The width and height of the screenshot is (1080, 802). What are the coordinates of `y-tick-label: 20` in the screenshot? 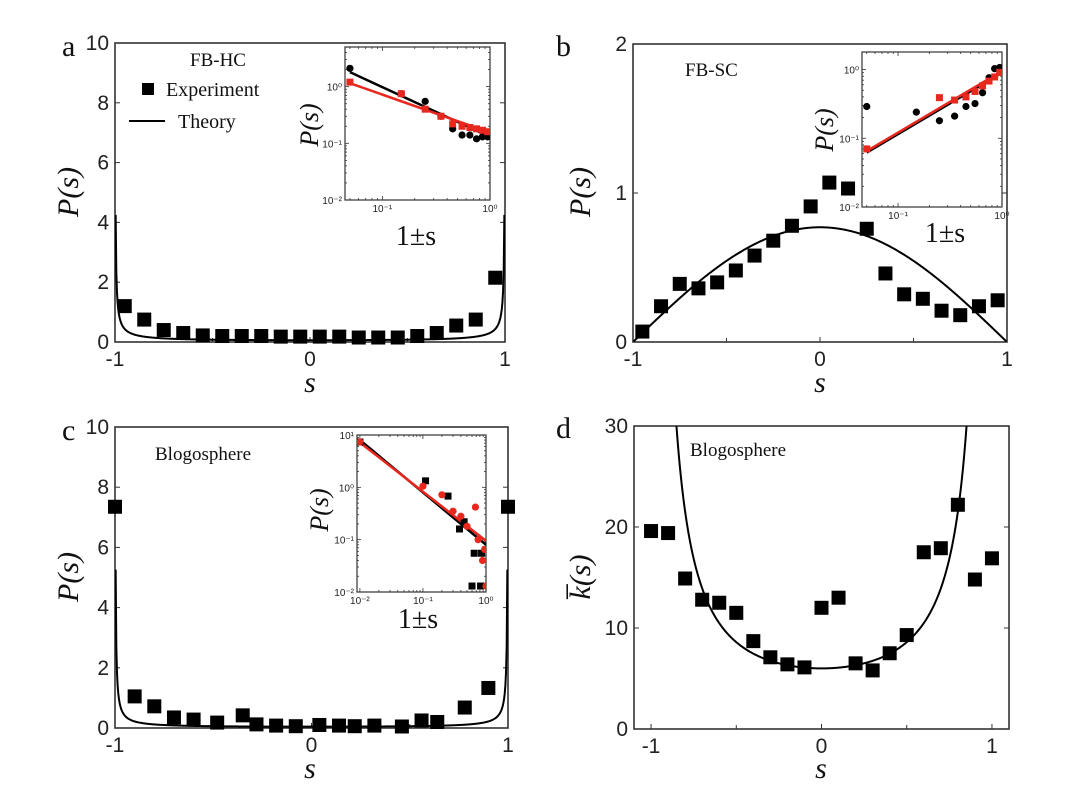 It's located at (616, 527).